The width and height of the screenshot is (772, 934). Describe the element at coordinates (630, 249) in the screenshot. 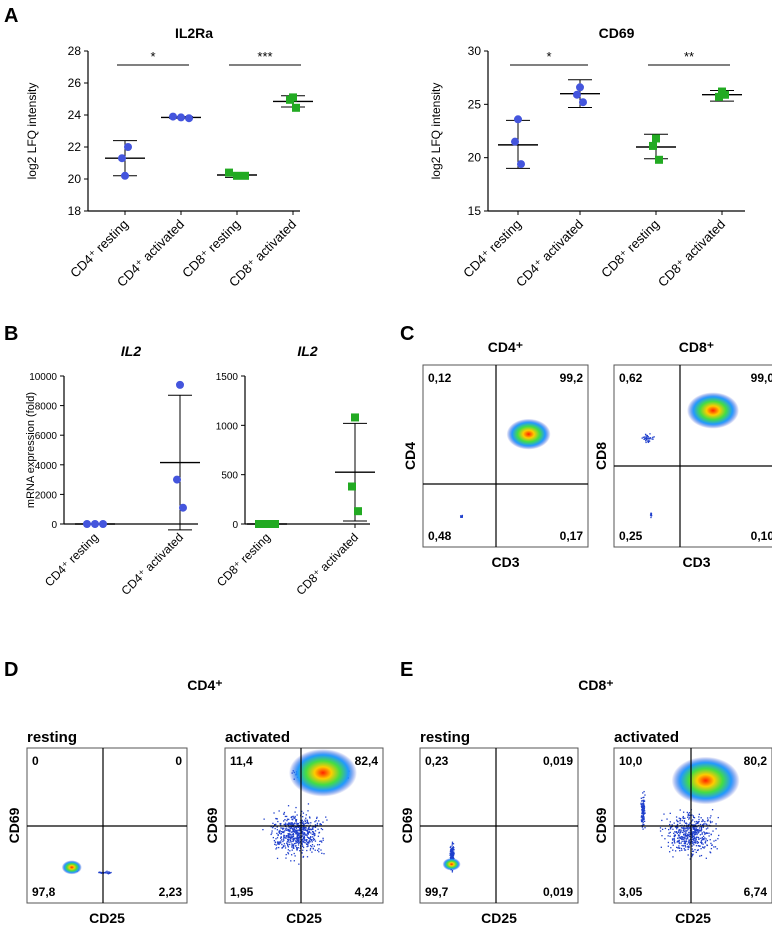

I see `x-tick-label: CD8⁺ resting` at that location.